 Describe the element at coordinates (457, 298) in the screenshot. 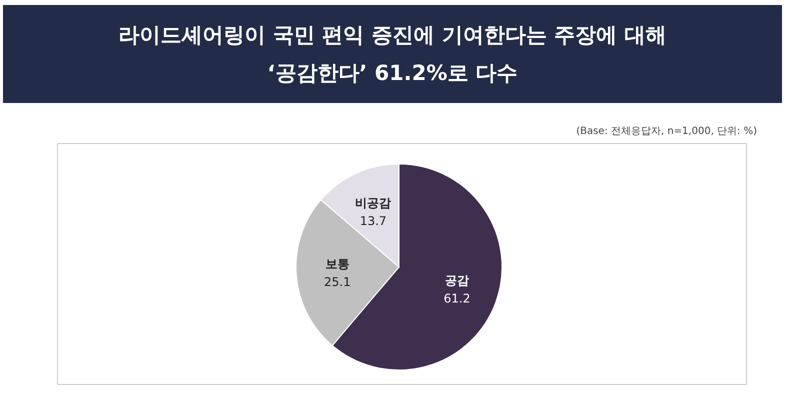

I see `data-label: 61.2` at that location.